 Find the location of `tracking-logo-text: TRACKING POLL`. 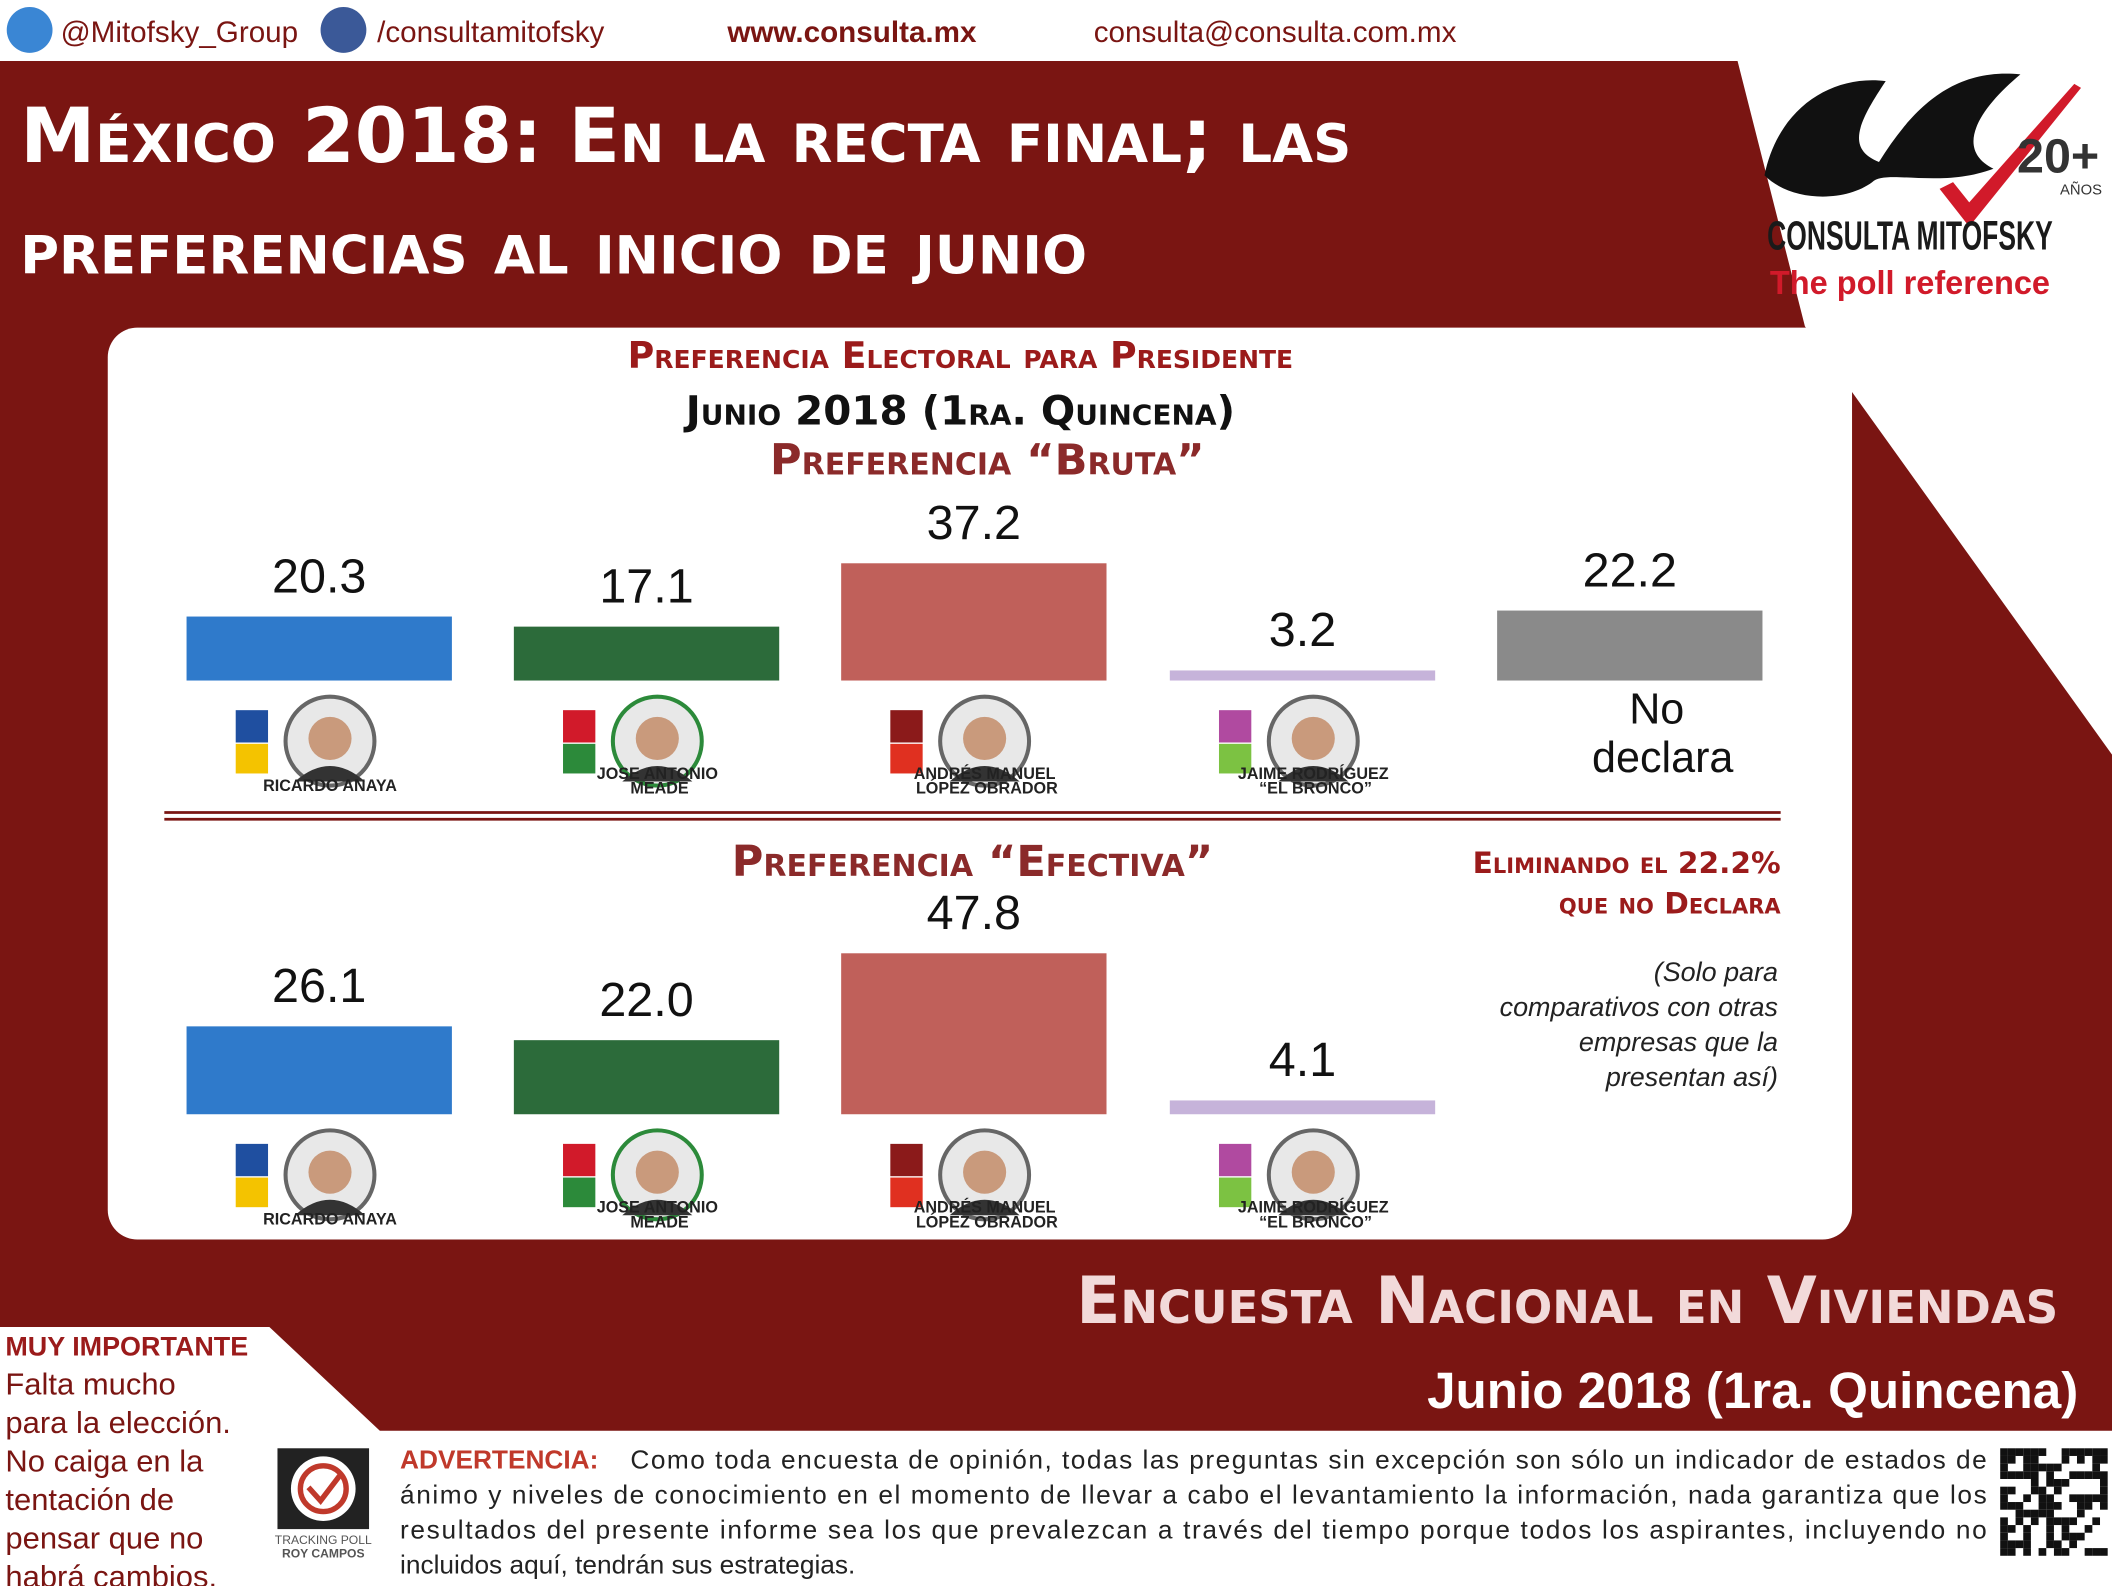

tracking-logo-text: TRACKING POLL is located at coordinates (323, 1540).